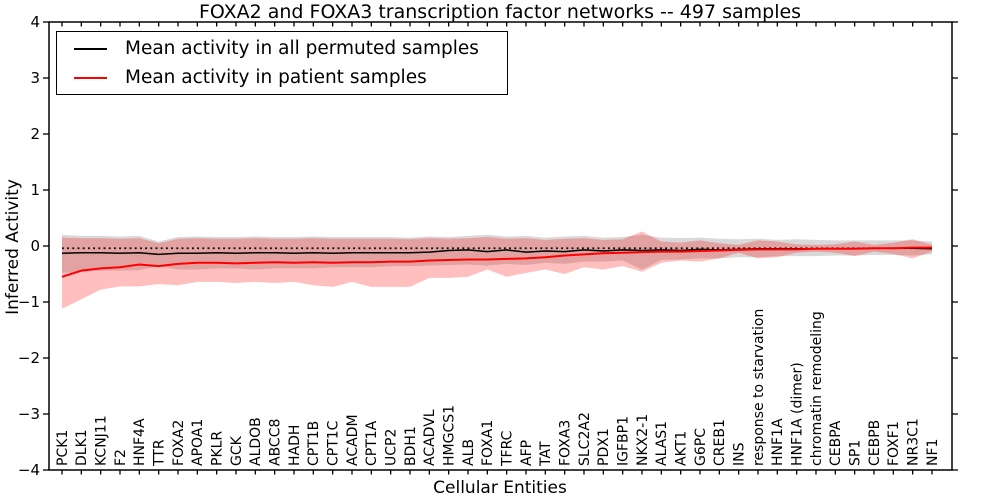 This screenshot has height=500, width=1000. I want to click on x-tick-label: DLK1, so click(82, 447).